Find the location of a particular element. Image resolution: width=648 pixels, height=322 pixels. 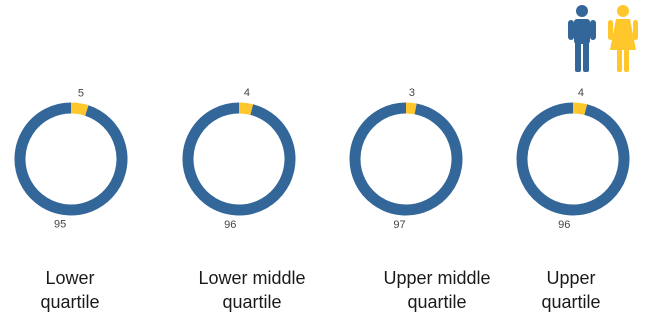

value-label-male: 97 is located at coordinates (399, 225).